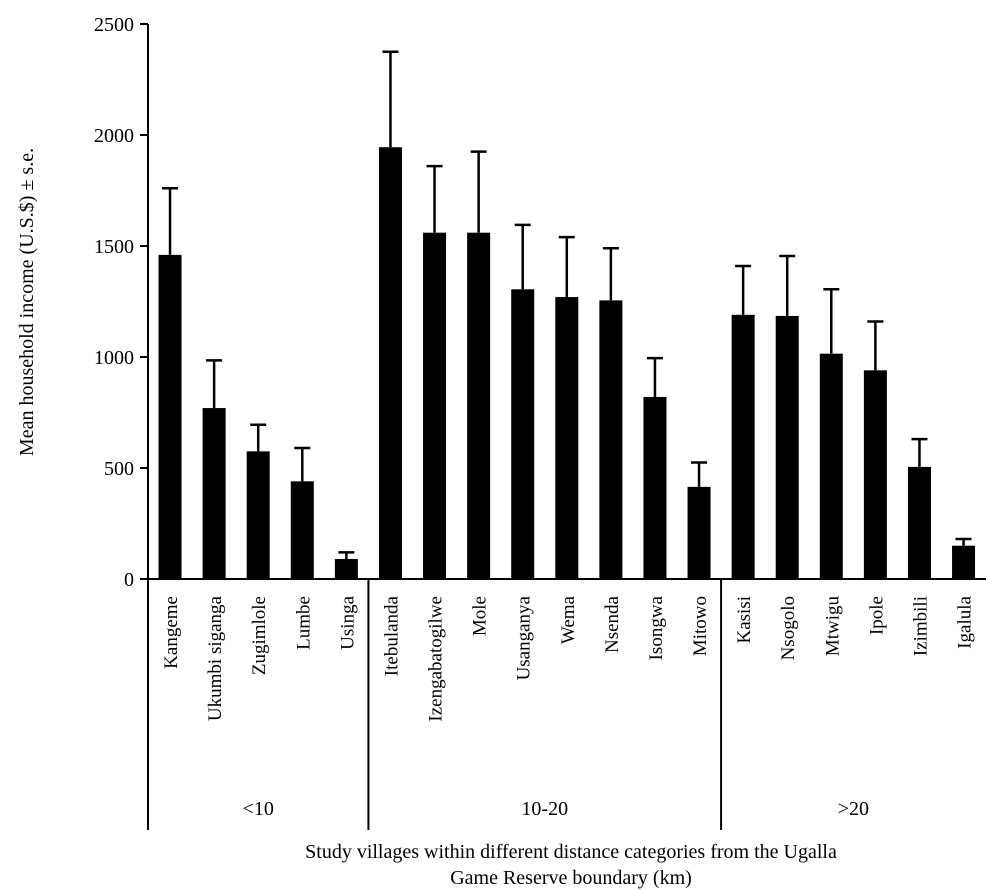 This screenshot has width=986, height=890. What do you see at coordinates (391, 635) in the screenshot?
I see `category-label: Itebulanda` at bounding box center [391, 635].